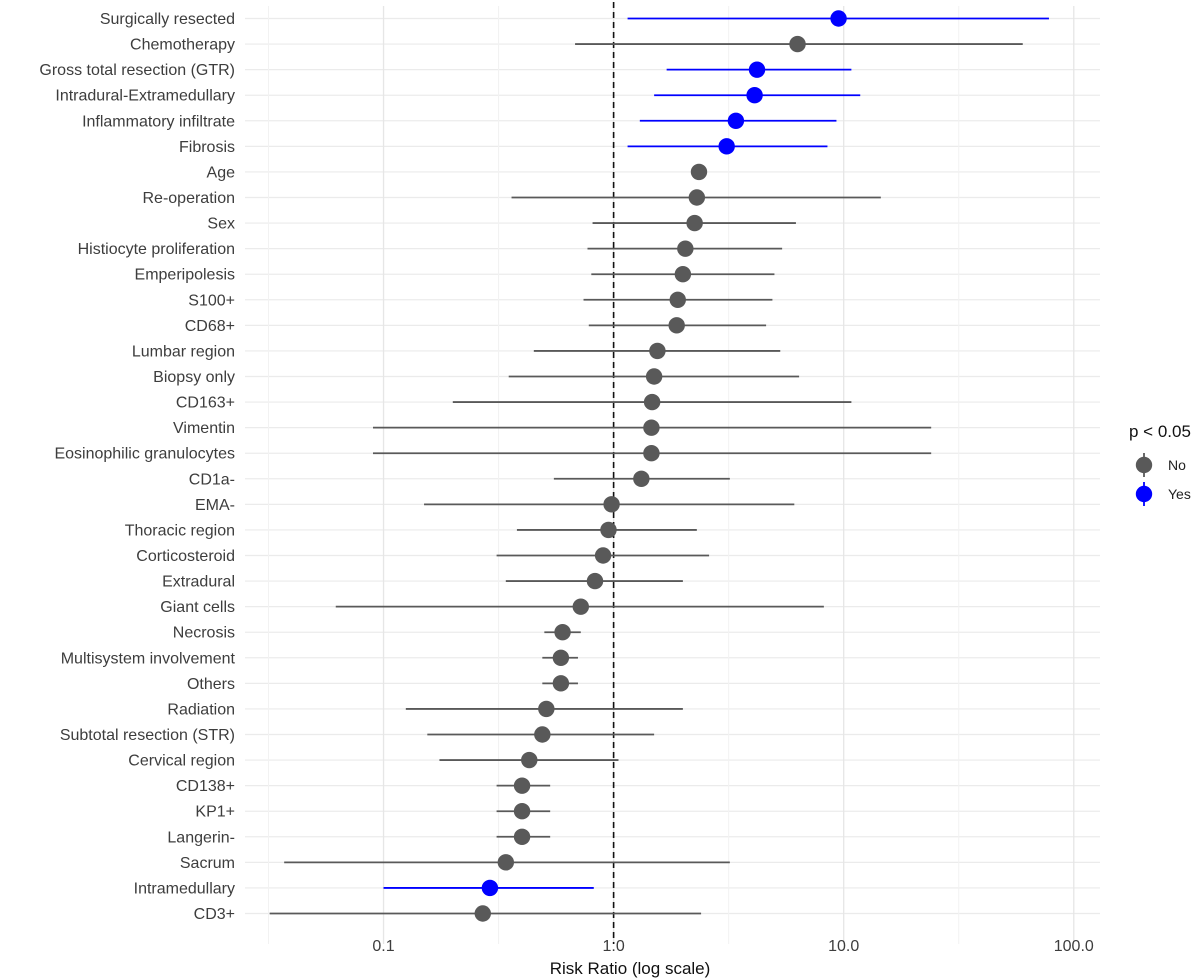 This screenshot has width=1200, height=980. Describe the element at coordinates (221, 172) in the screenshot. I see `row-label: Age` at that location.